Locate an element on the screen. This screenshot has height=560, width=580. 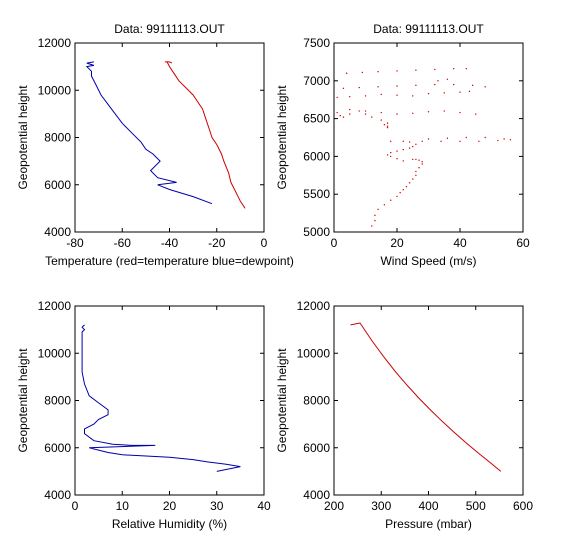
x-tick-label: 400 is located at coordinates (428, 506).